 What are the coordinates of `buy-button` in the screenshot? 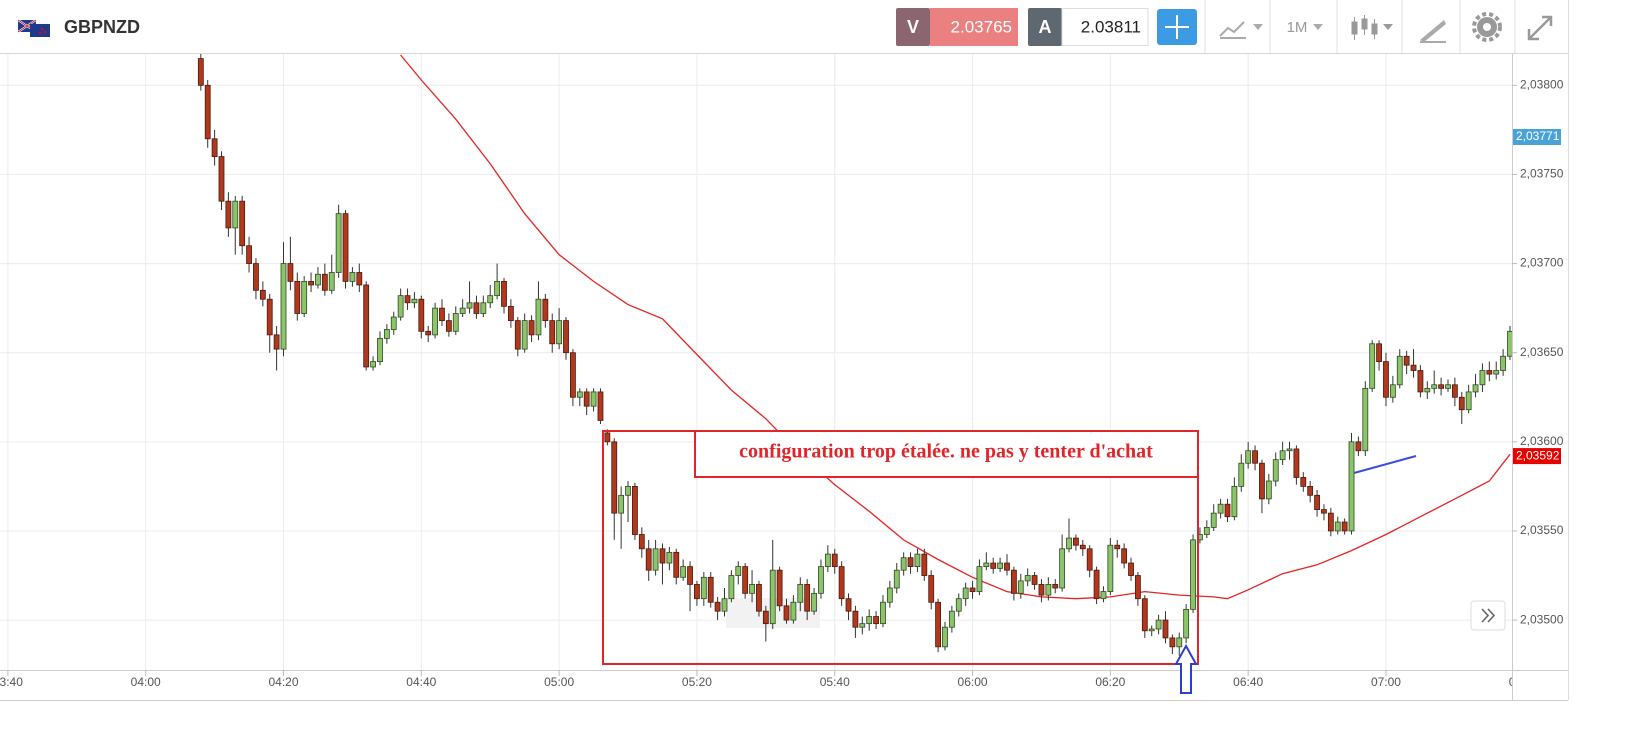 It's located at (1045, 27).